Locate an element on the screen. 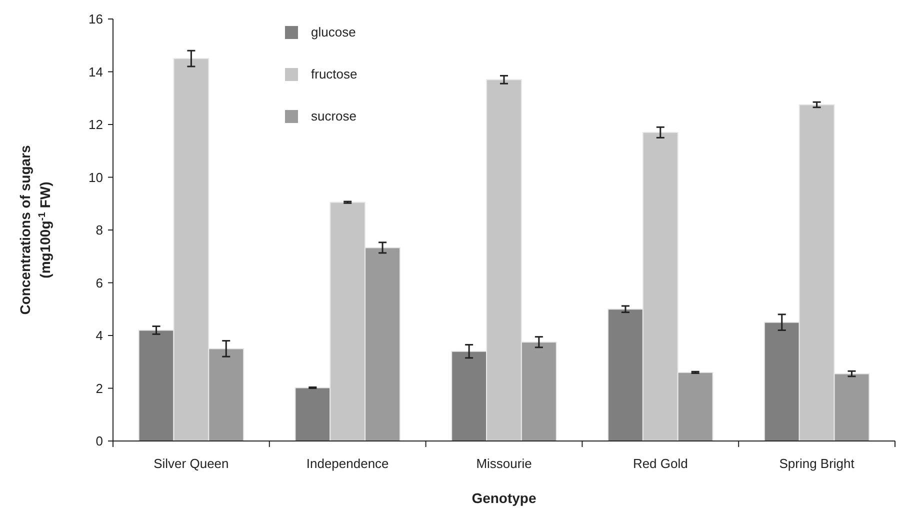 This screenshot has width=903, height=510. legend-label: sucrose is located at coordinates (334, 116).